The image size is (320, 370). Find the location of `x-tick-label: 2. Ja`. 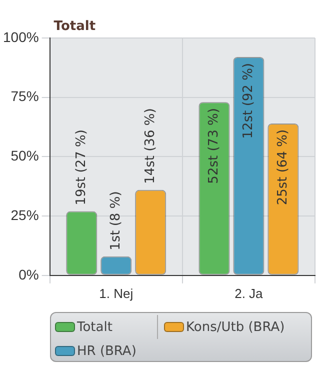

x-tick-label: 2. Ja is located at coordinates (249, 293).